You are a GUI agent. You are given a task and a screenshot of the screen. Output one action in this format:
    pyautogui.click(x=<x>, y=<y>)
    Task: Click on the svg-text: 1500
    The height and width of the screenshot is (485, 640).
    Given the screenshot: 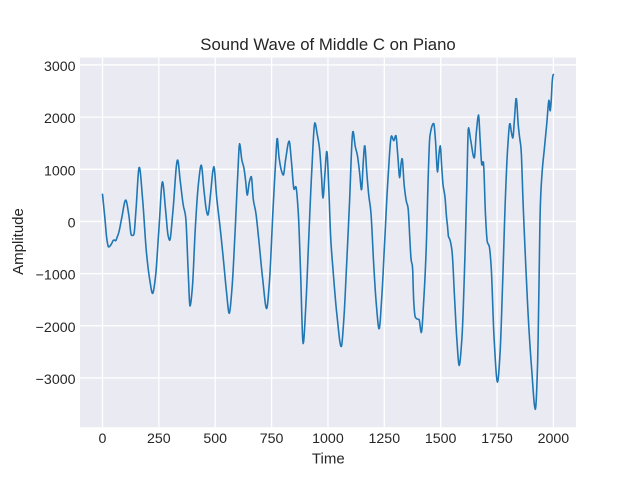 What is the action you would take?
    pyautogui.click(x=441, y=439)
    